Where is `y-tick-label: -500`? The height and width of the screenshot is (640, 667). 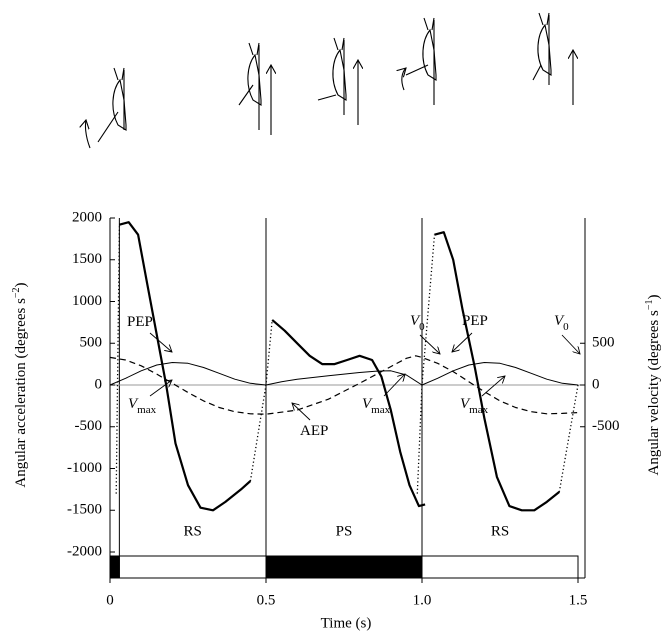 y-tick-label: -500 is located at coordinates (89, 426).